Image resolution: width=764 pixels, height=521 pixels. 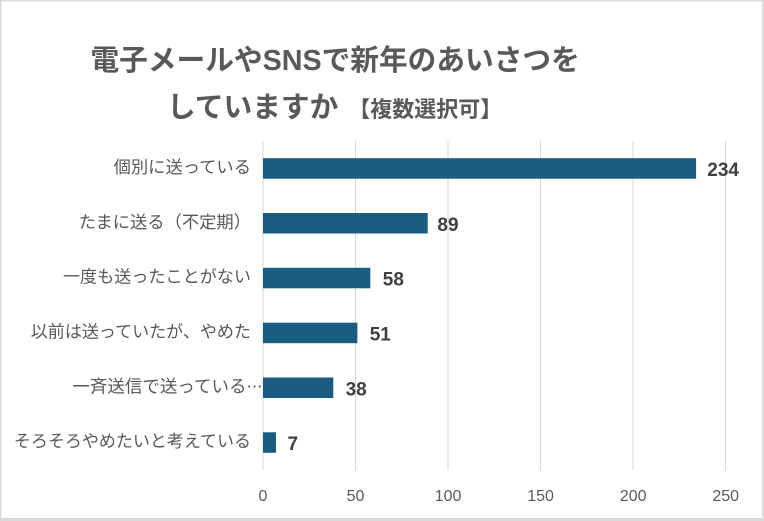 What do you see at coordinates (334, 108) in the screenshot?
I see `svg-text: していますか 【複数選択可】` at bounding box center [334, 108].